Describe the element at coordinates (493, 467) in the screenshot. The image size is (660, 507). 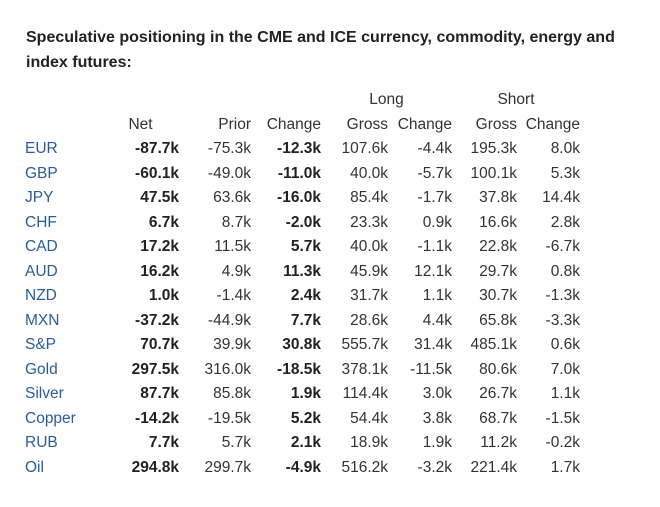
I see `short-gross-cell: 221.4k` at that location.